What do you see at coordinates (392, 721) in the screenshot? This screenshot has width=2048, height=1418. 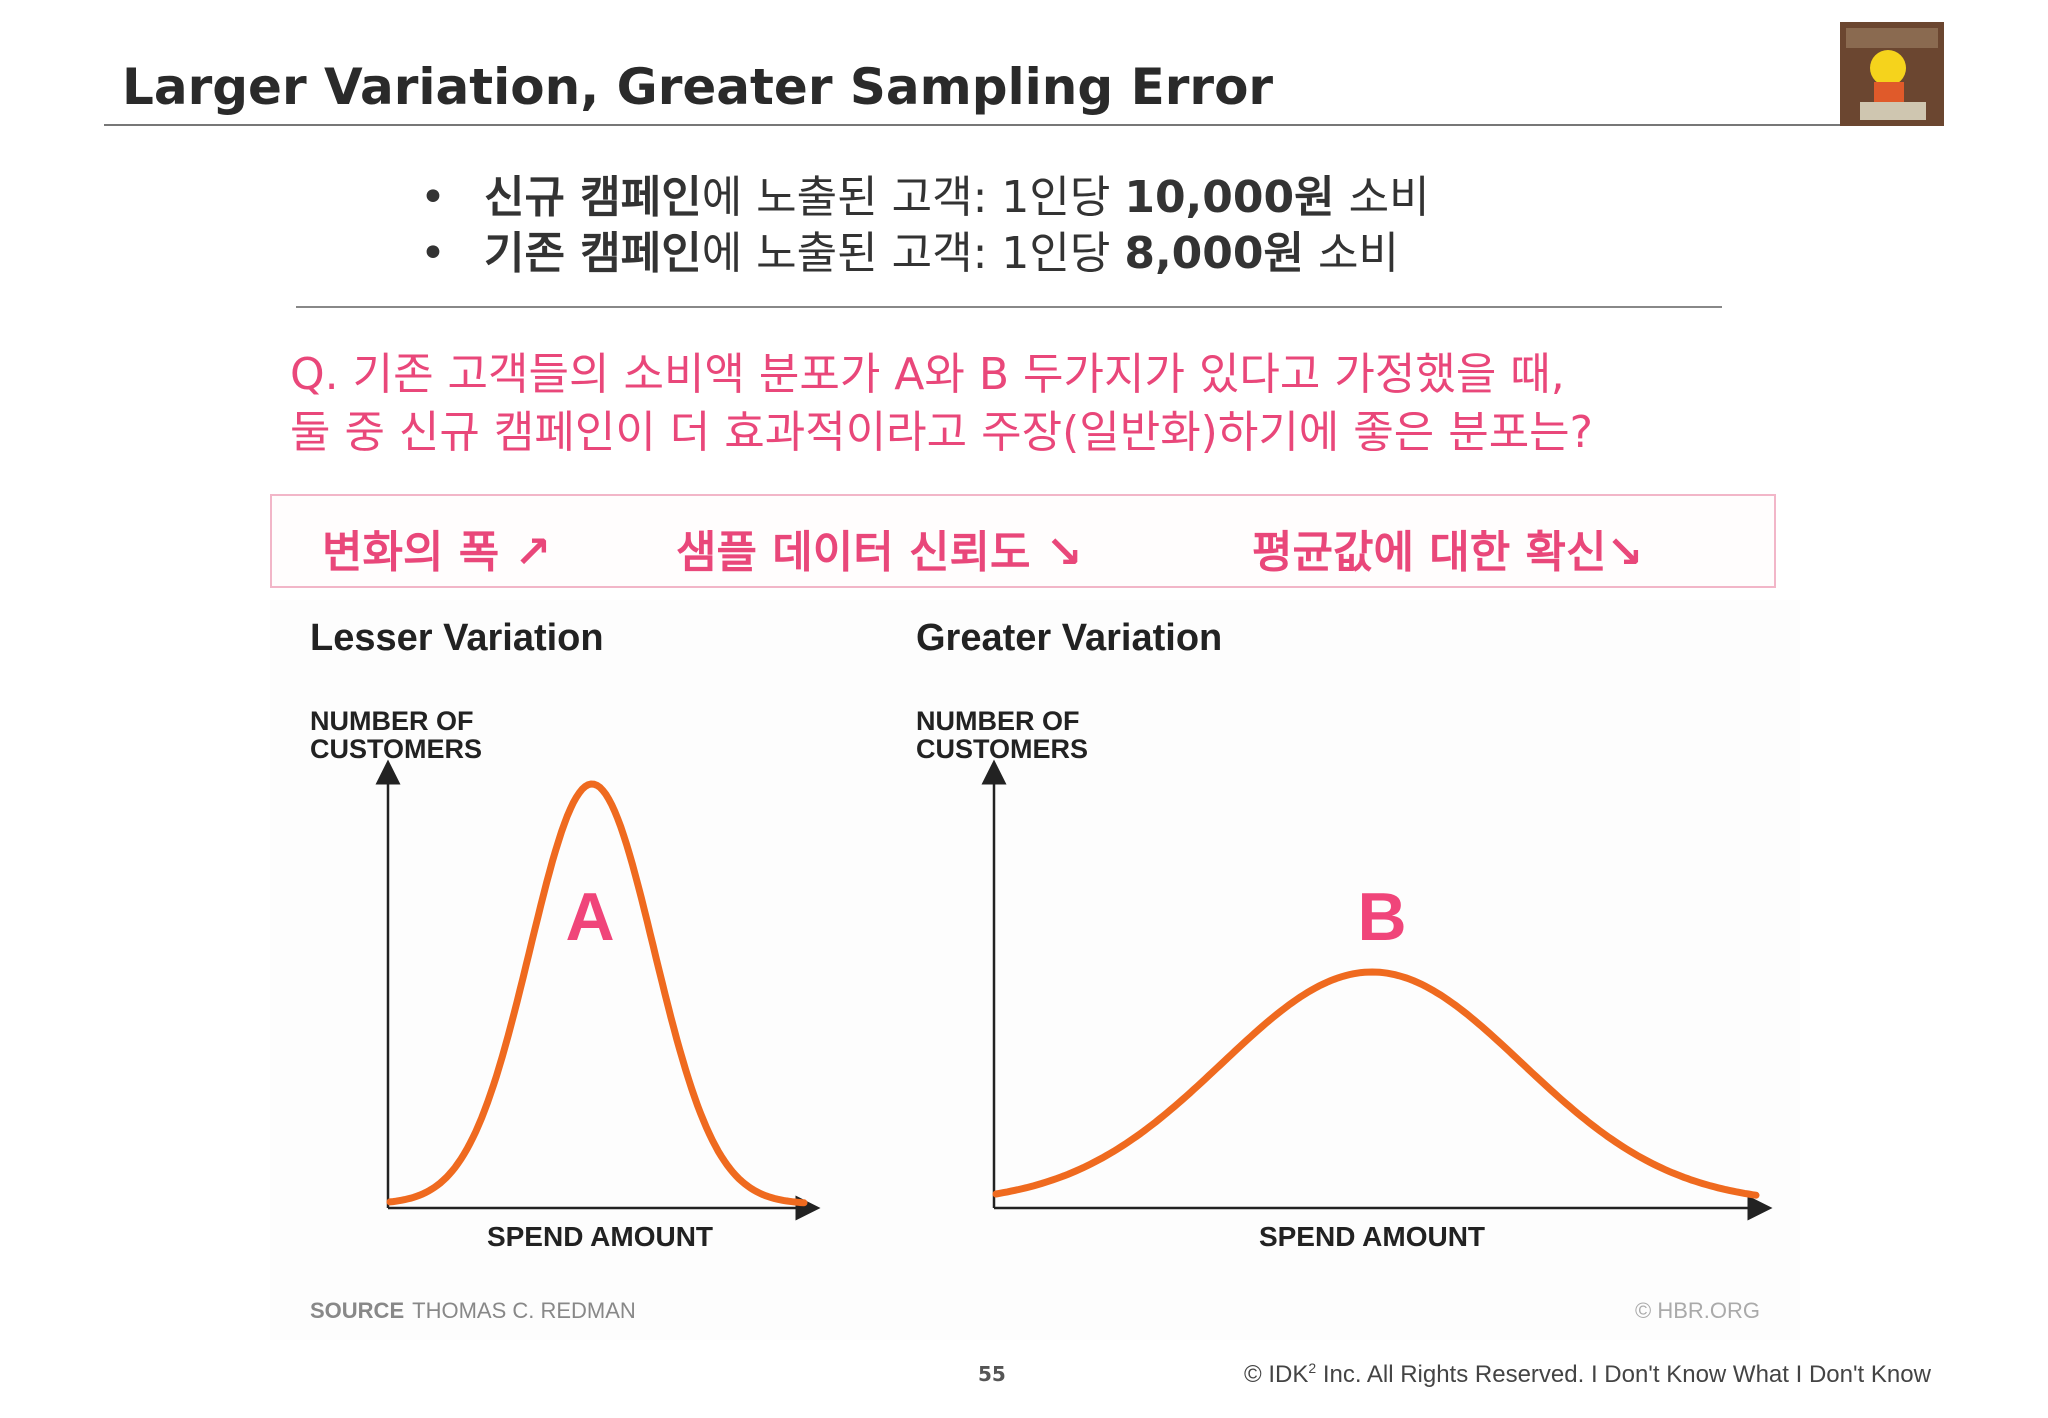 I see `left-ylabel-line1: NUMBER OF` at bounding box center [392, 721].